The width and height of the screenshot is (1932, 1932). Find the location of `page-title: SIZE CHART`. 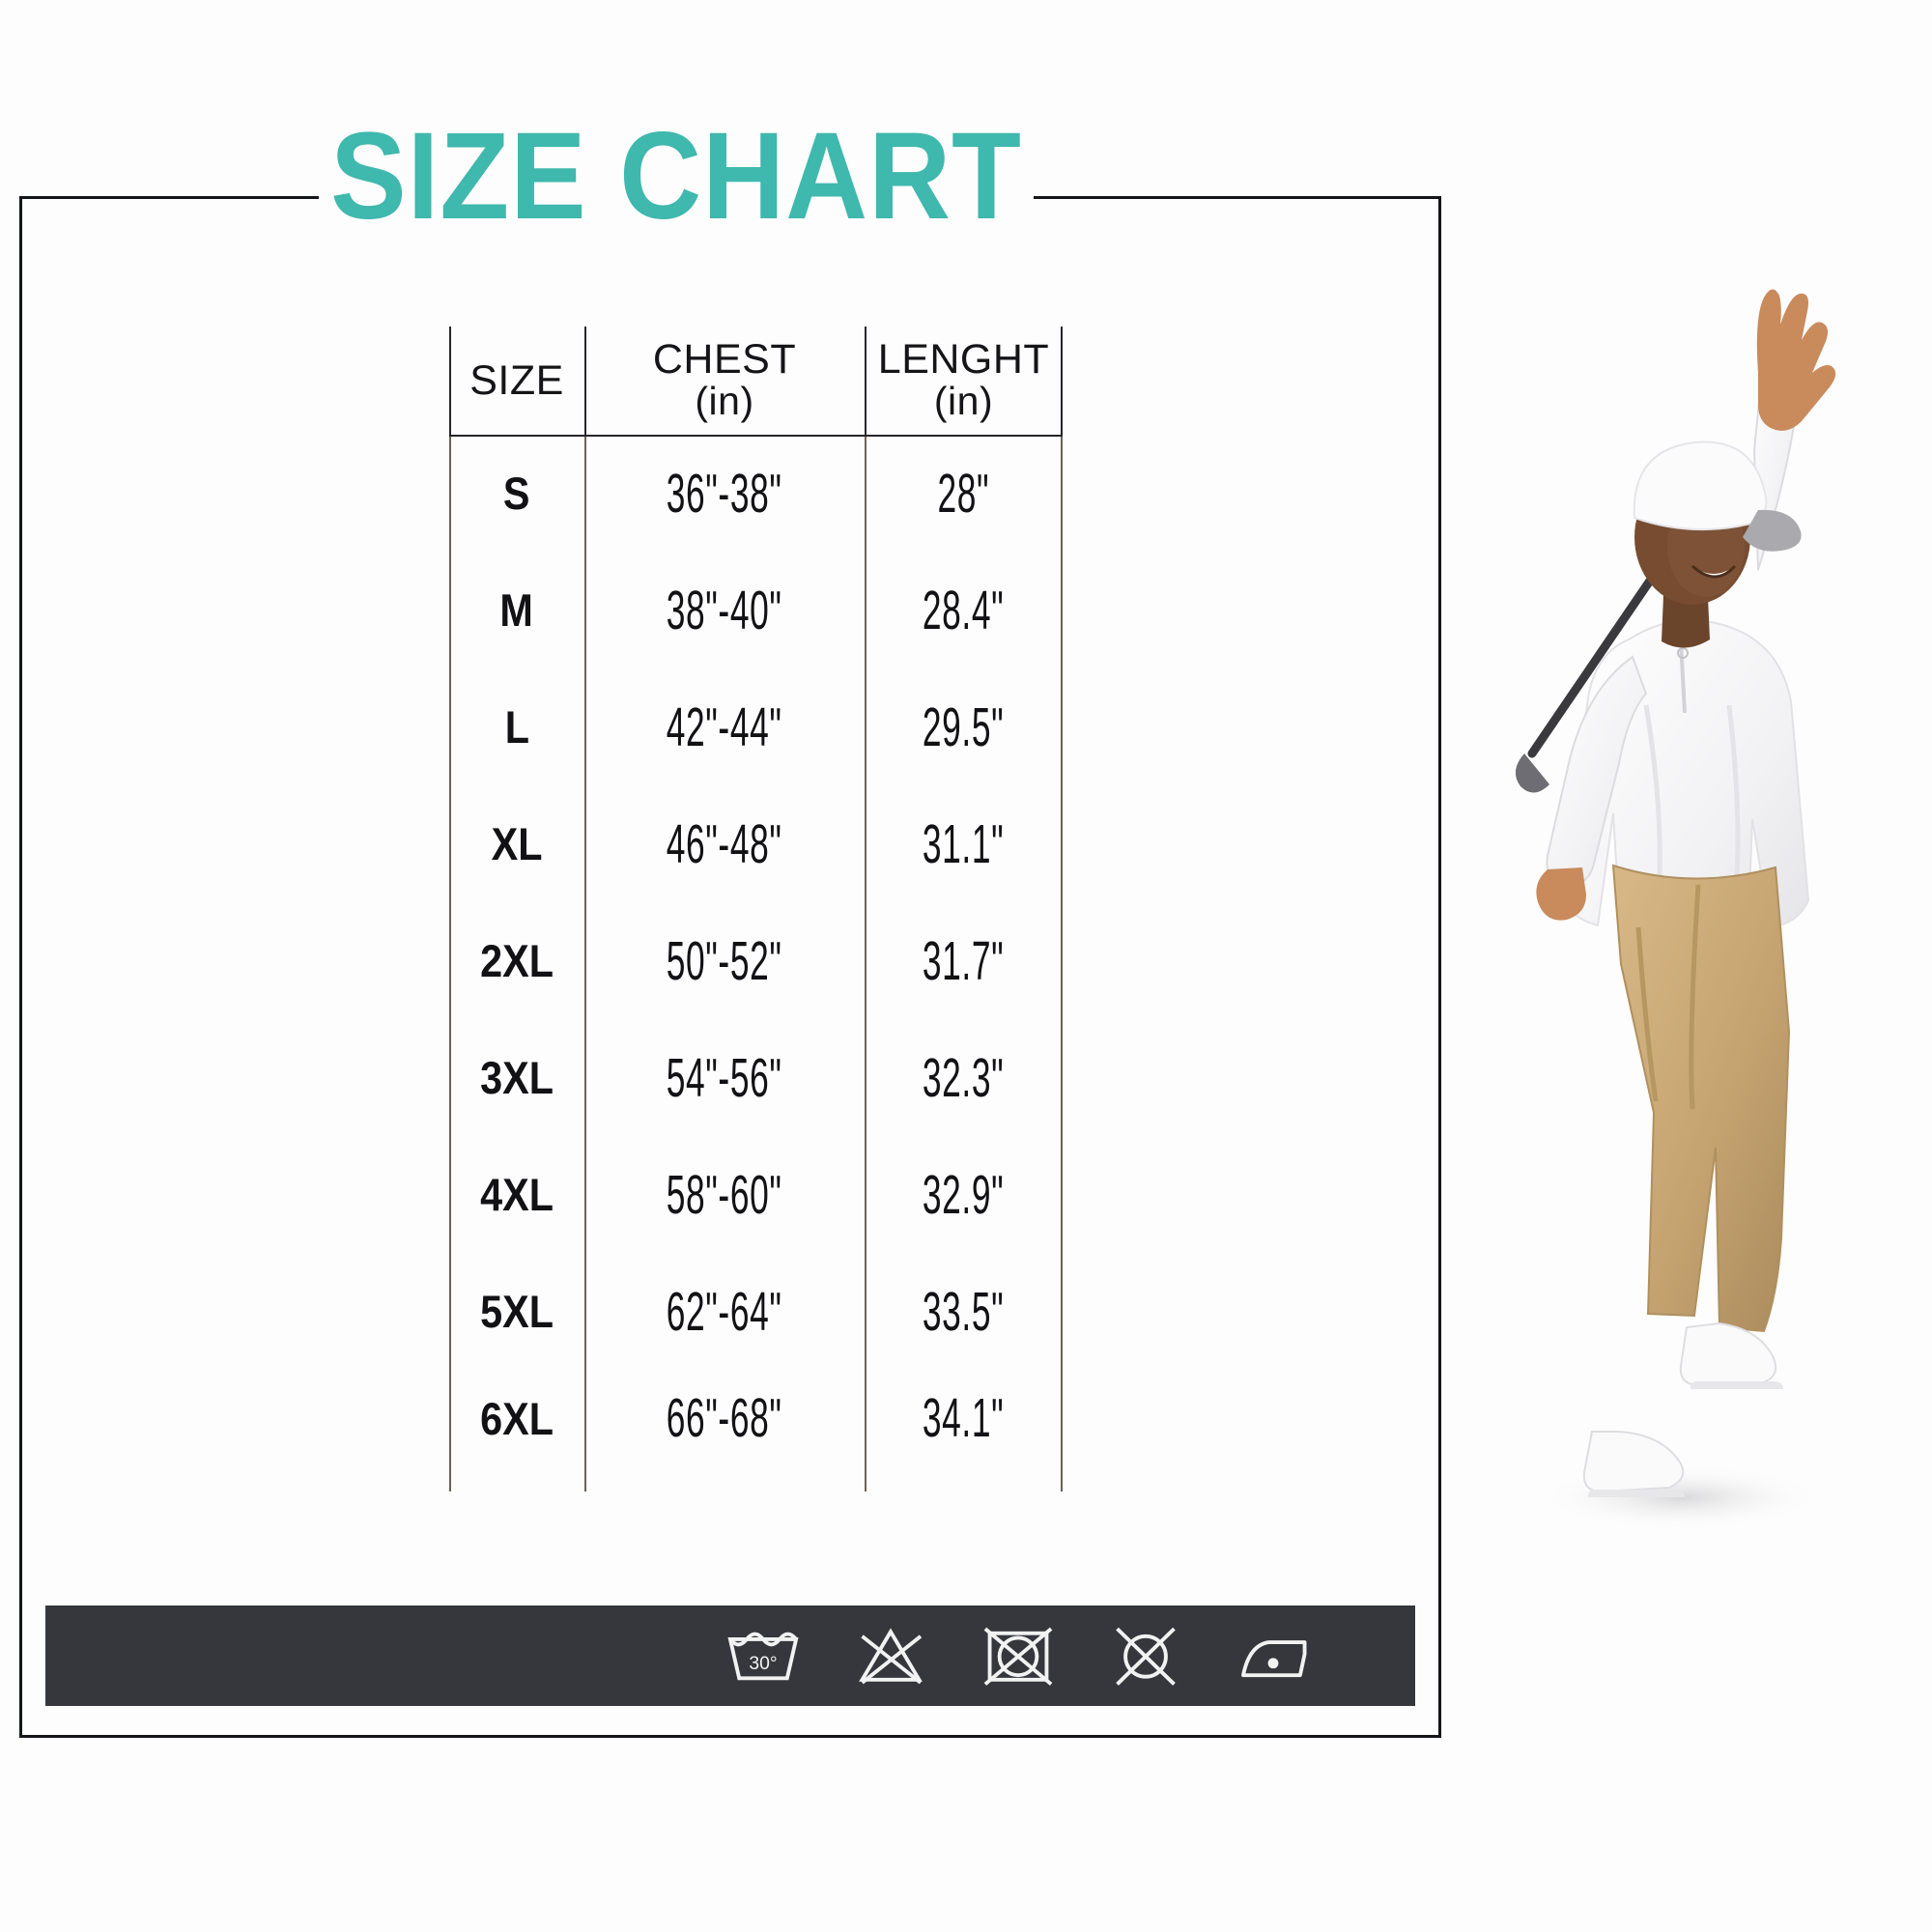

page-title: SIZE CHART is located at coordinates (676, 176).